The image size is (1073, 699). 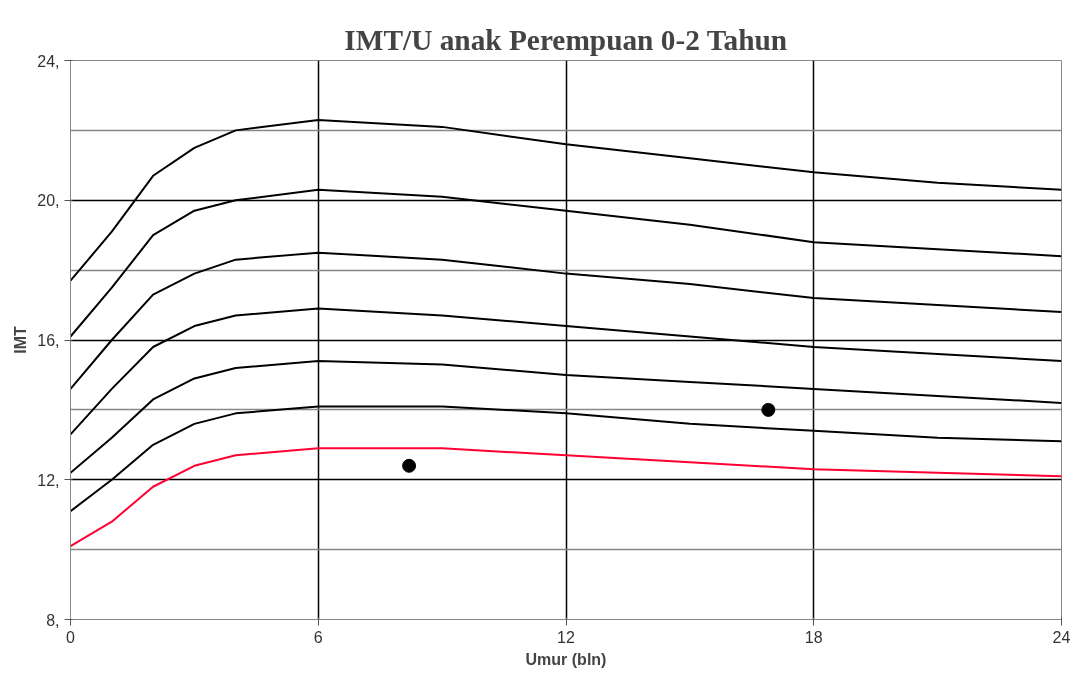 I want to click on x-tick-label: 0, so click(x=71, y=637).